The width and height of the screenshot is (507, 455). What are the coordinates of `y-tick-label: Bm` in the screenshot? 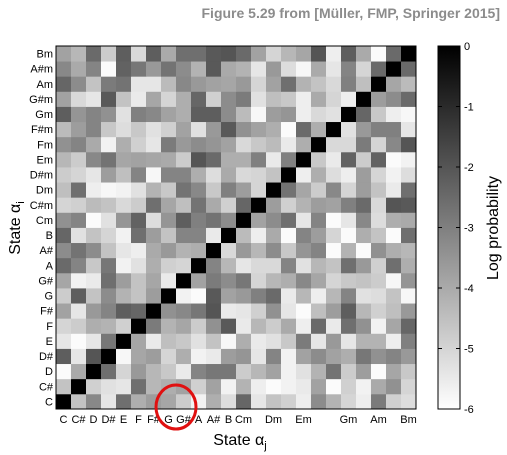 It's located at (45, 55).